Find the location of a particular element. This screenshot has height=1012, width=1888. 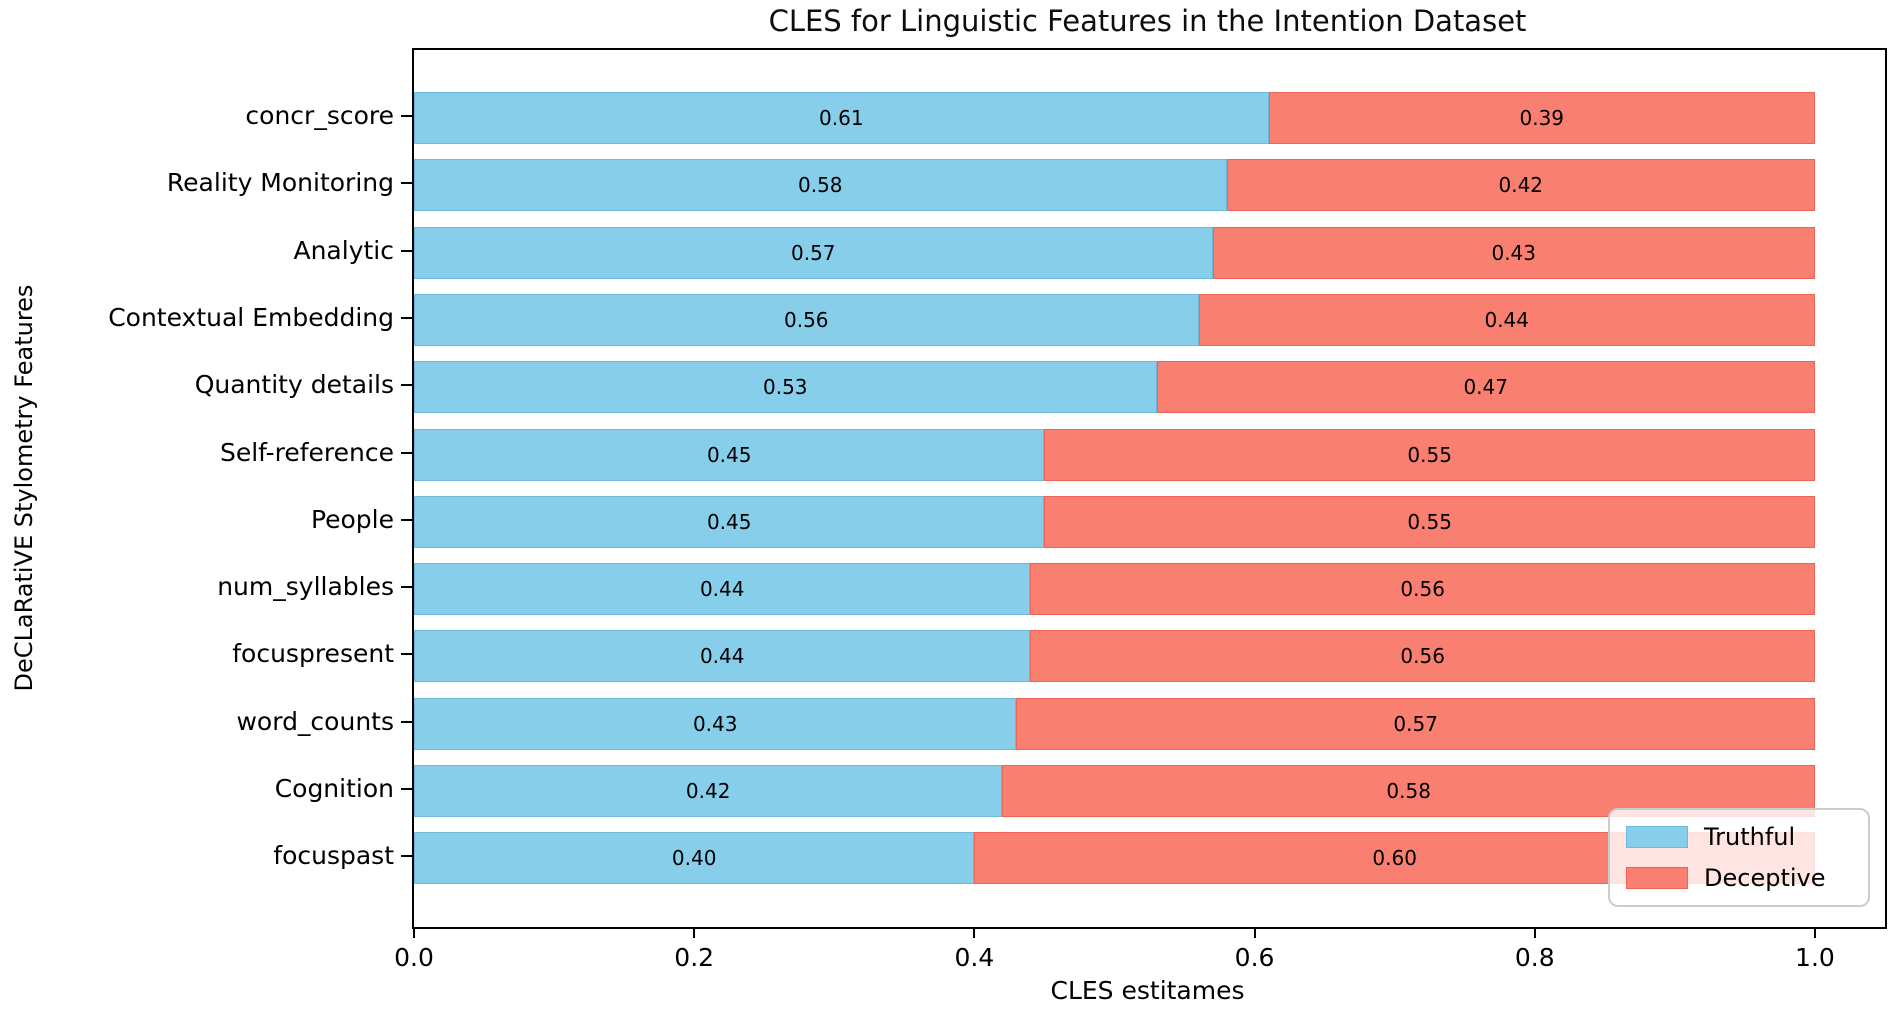

bar-row-quantity-details: 0.53 0.47 is located at coordinates (1149, 387).